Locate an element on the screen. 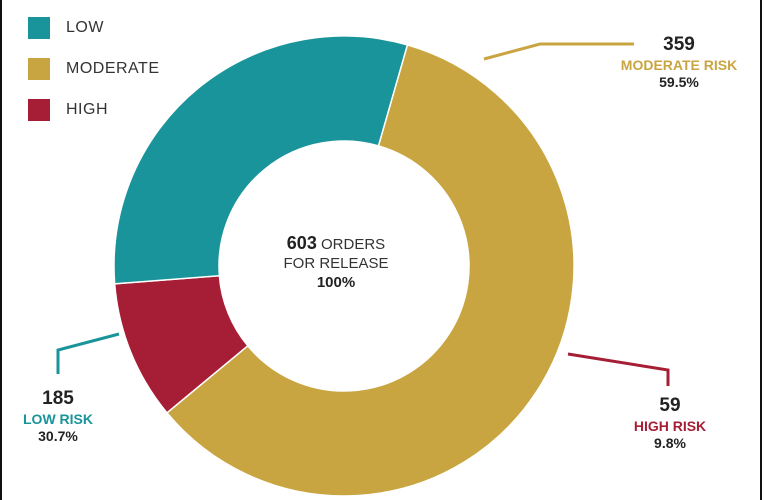  legend-swatch-high is located at coordinates (39, 110).